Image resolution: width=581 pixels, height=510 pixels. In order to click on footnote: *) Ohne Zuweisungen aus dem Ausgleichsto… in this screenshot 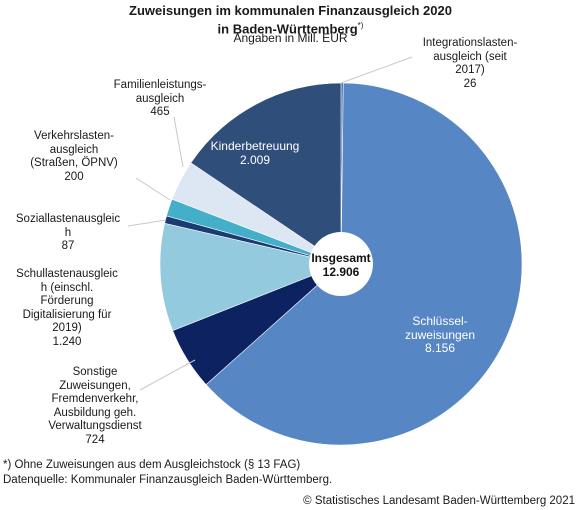, I will do `click(167, 473)`.